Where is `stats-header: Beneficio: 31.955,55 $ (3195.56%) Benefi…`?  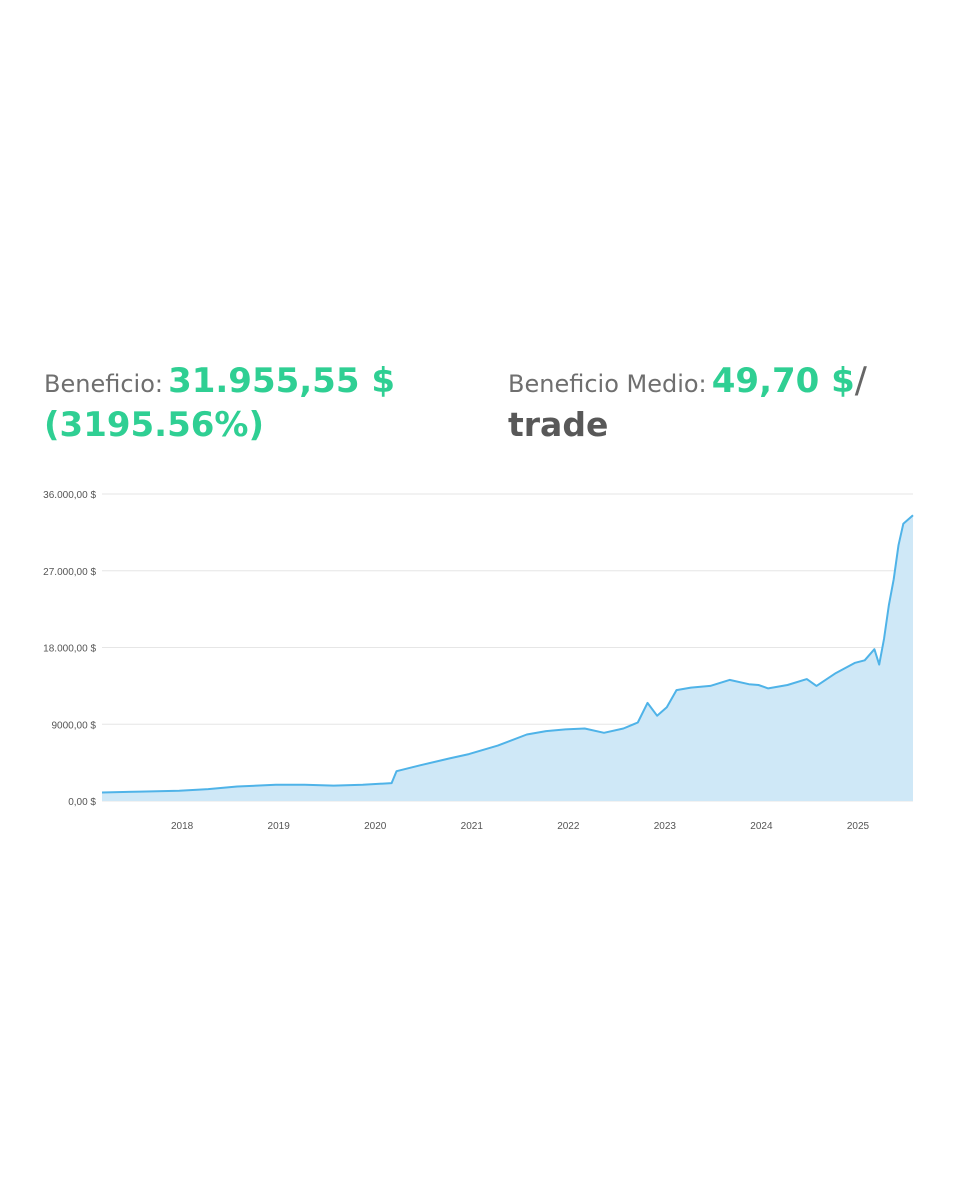 stats-header: Beneficio: 31.955,55 $ (3195.56%) Benefi… is located at coordinates (480, 407).